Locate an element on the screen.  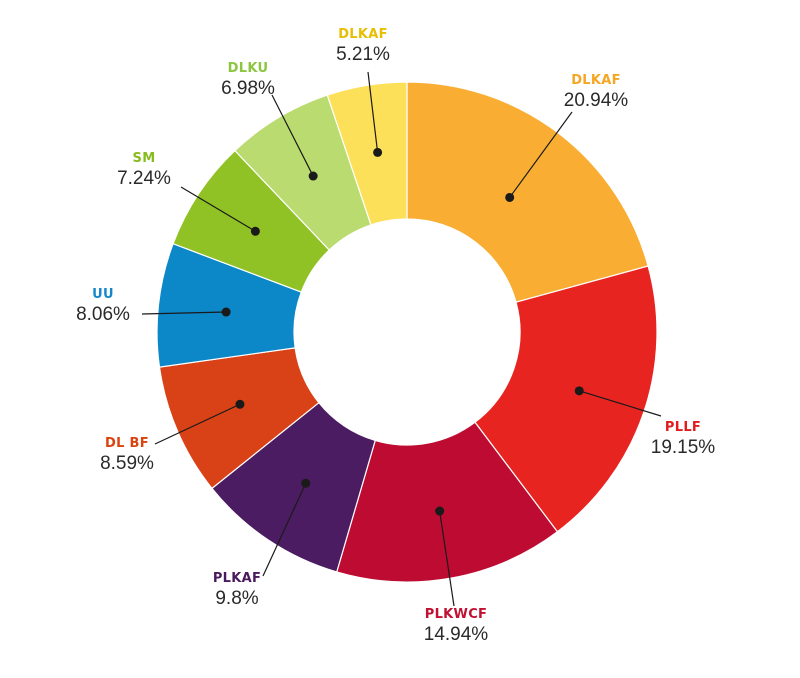
slice-label: DL BF 8.59% is located at coordinates (127, 455).